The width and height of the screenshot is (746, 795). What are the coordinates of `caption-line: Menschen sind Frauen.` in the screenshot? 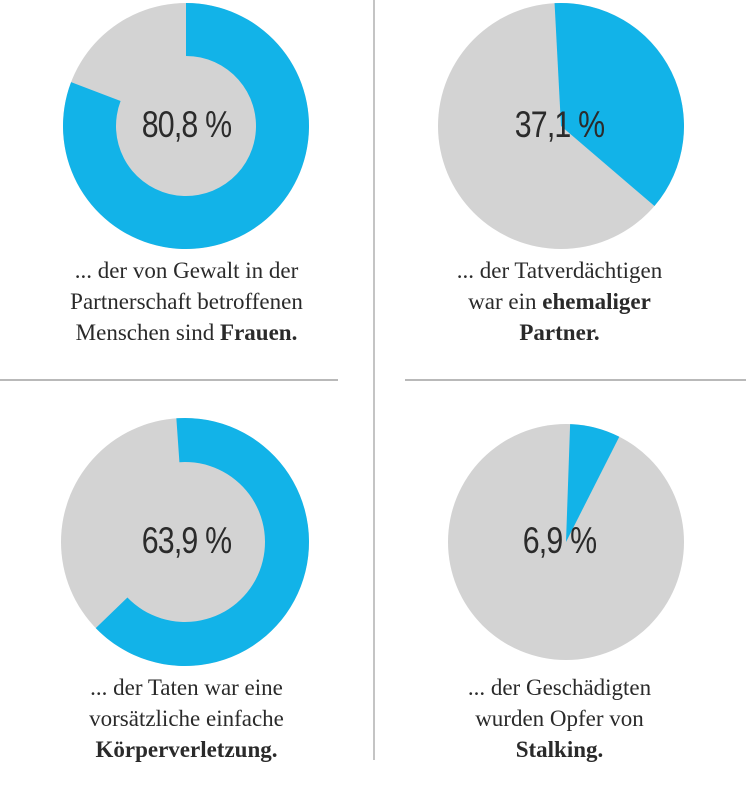 It's located at (186, 332).